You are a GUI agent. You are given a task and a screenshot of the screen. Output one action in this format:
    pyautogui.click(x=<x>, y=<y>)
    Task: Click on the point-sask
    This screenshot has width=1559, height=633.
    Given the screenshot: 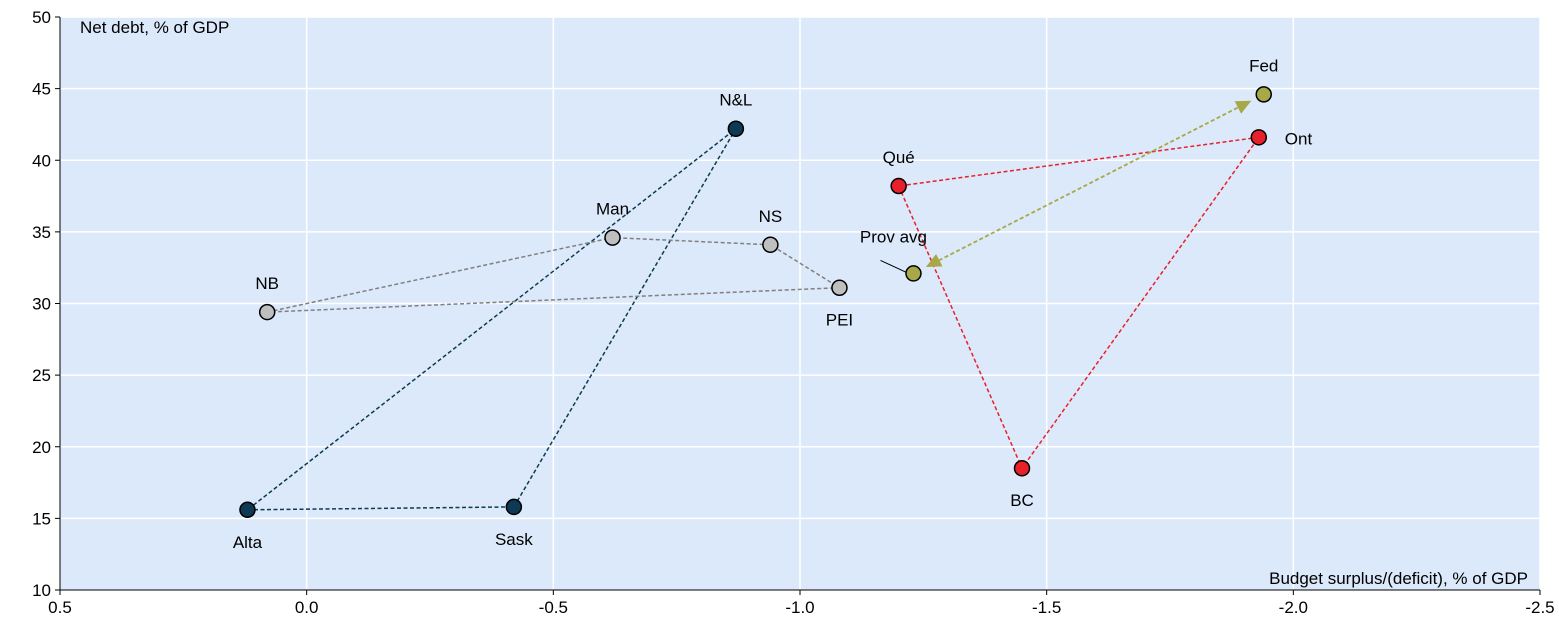 What is the action you would take?
    pyautogui.click(x=514, y=507)
    